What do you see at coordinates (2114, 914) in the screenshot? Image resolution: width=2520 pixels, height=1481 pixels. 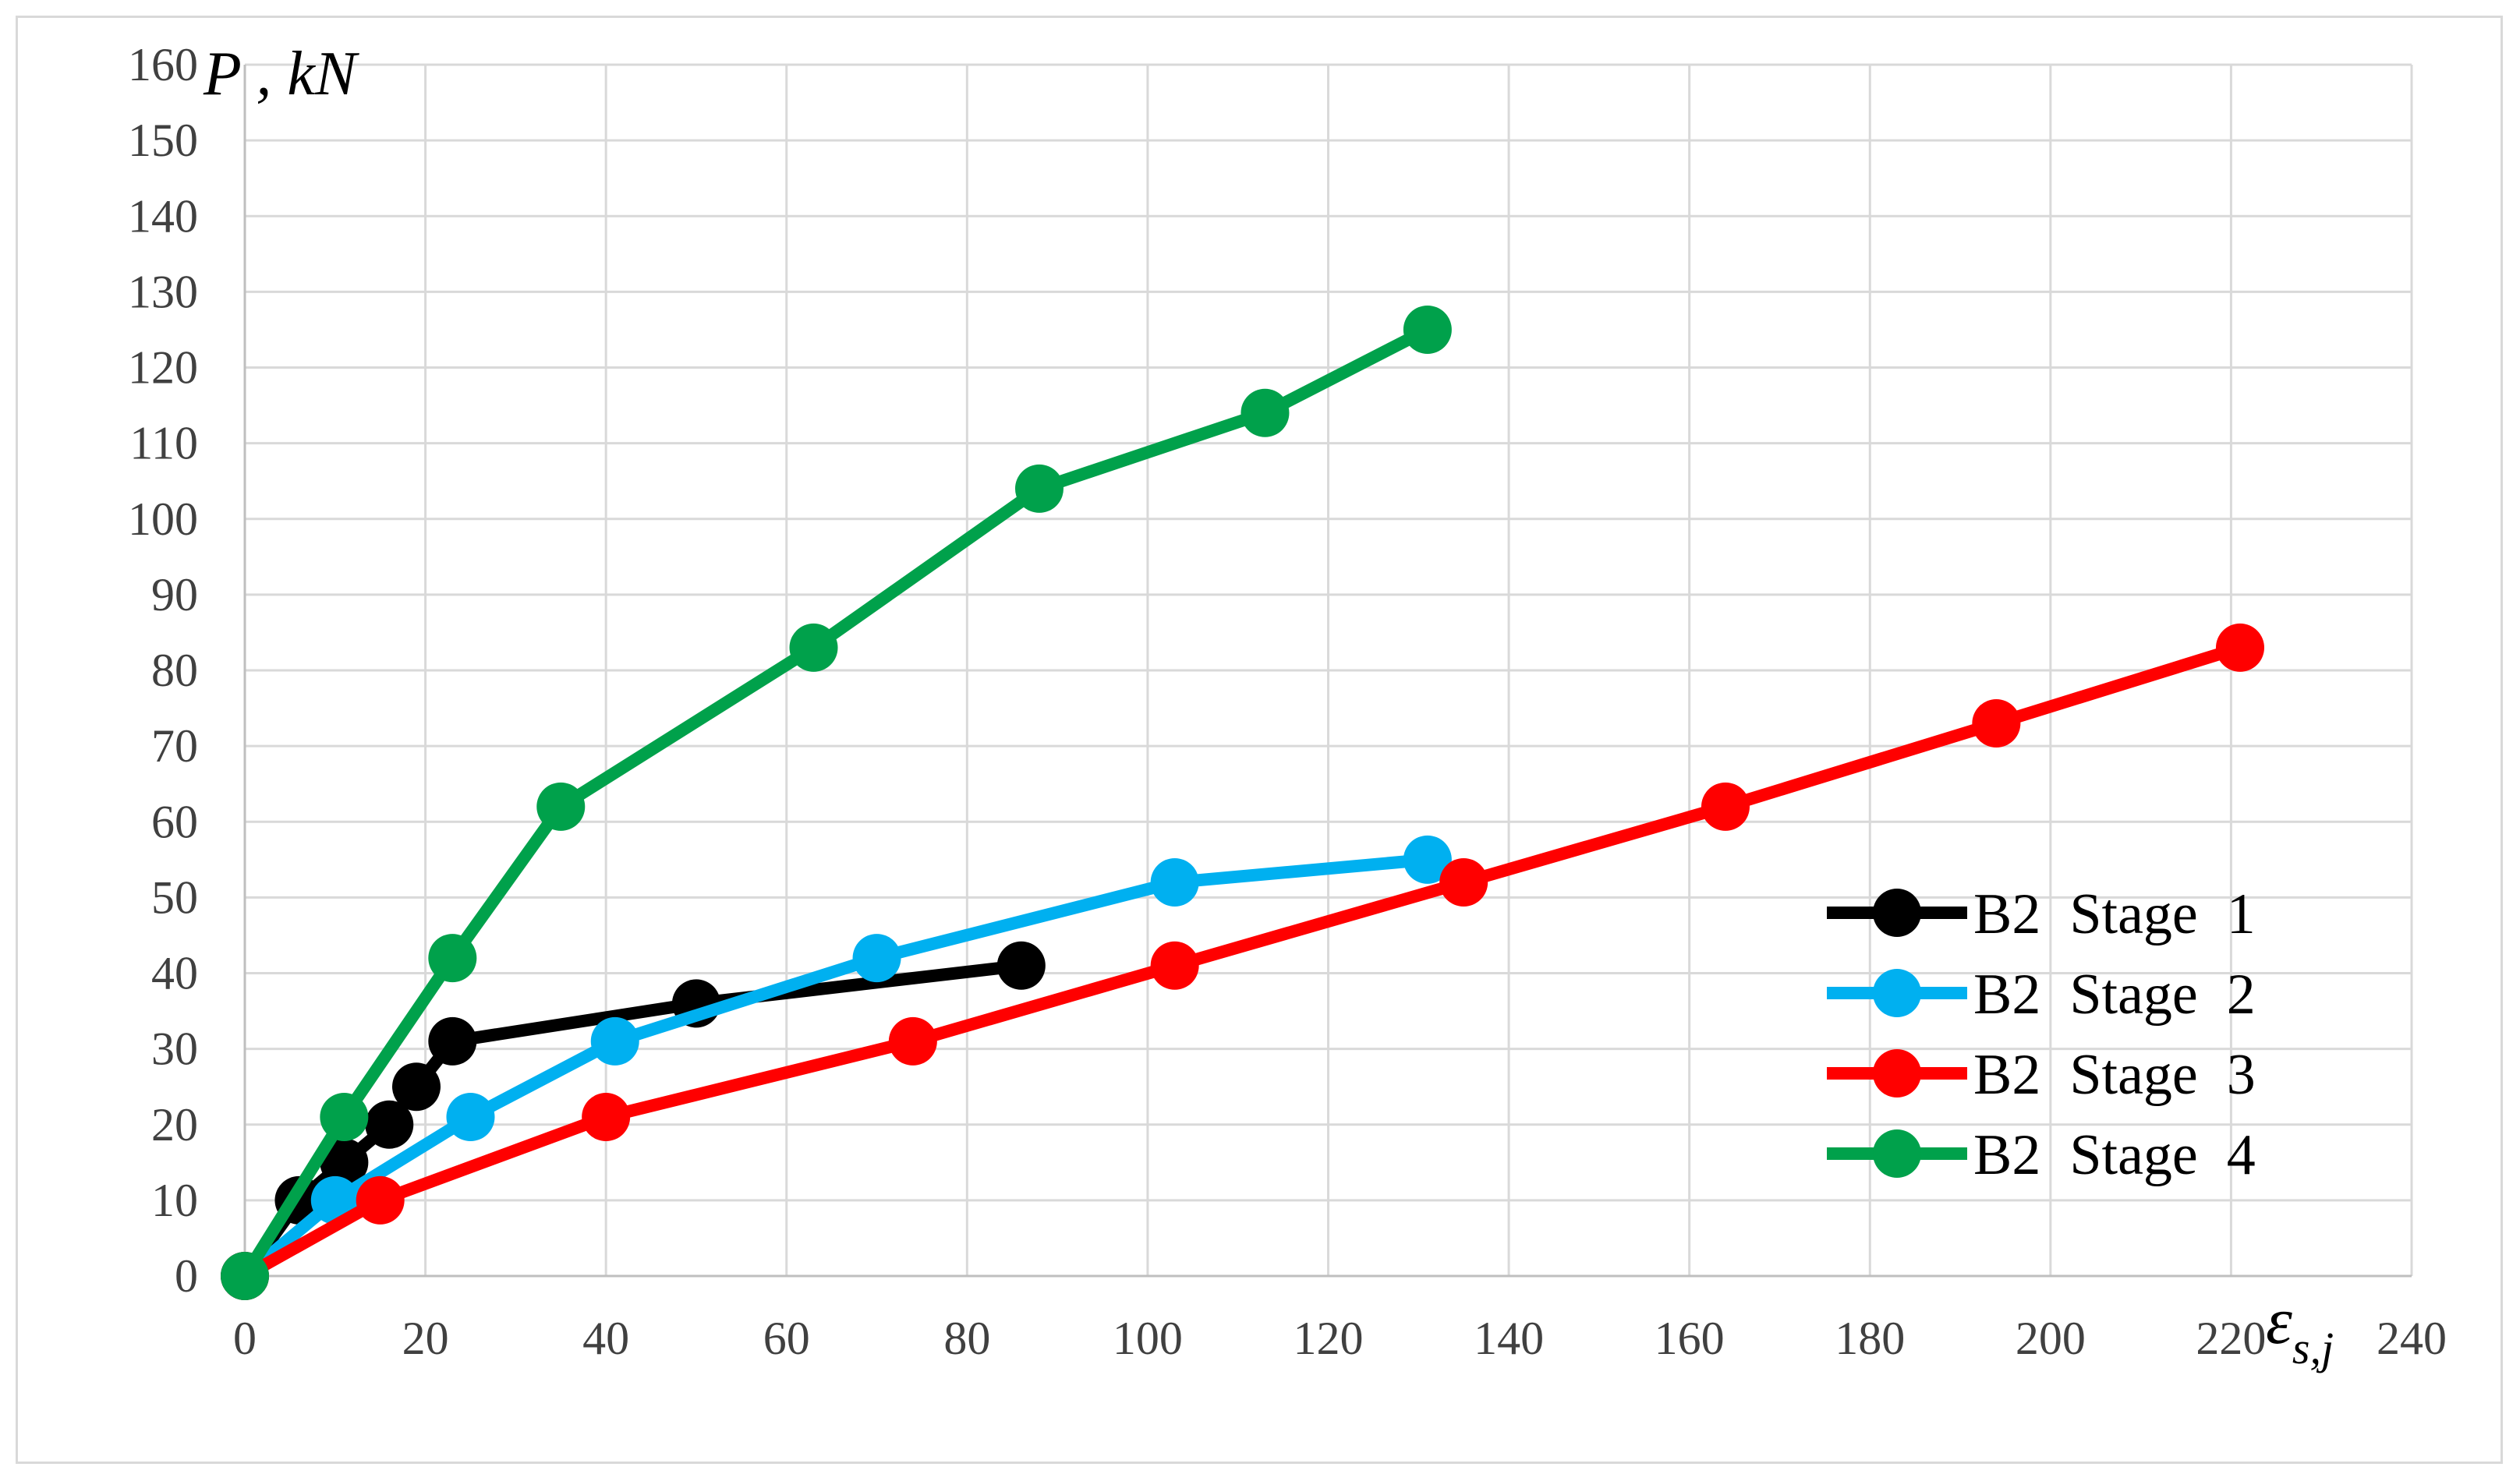 I see `legend-label: B2 Stage 1` at bounding box center [2114, 914].